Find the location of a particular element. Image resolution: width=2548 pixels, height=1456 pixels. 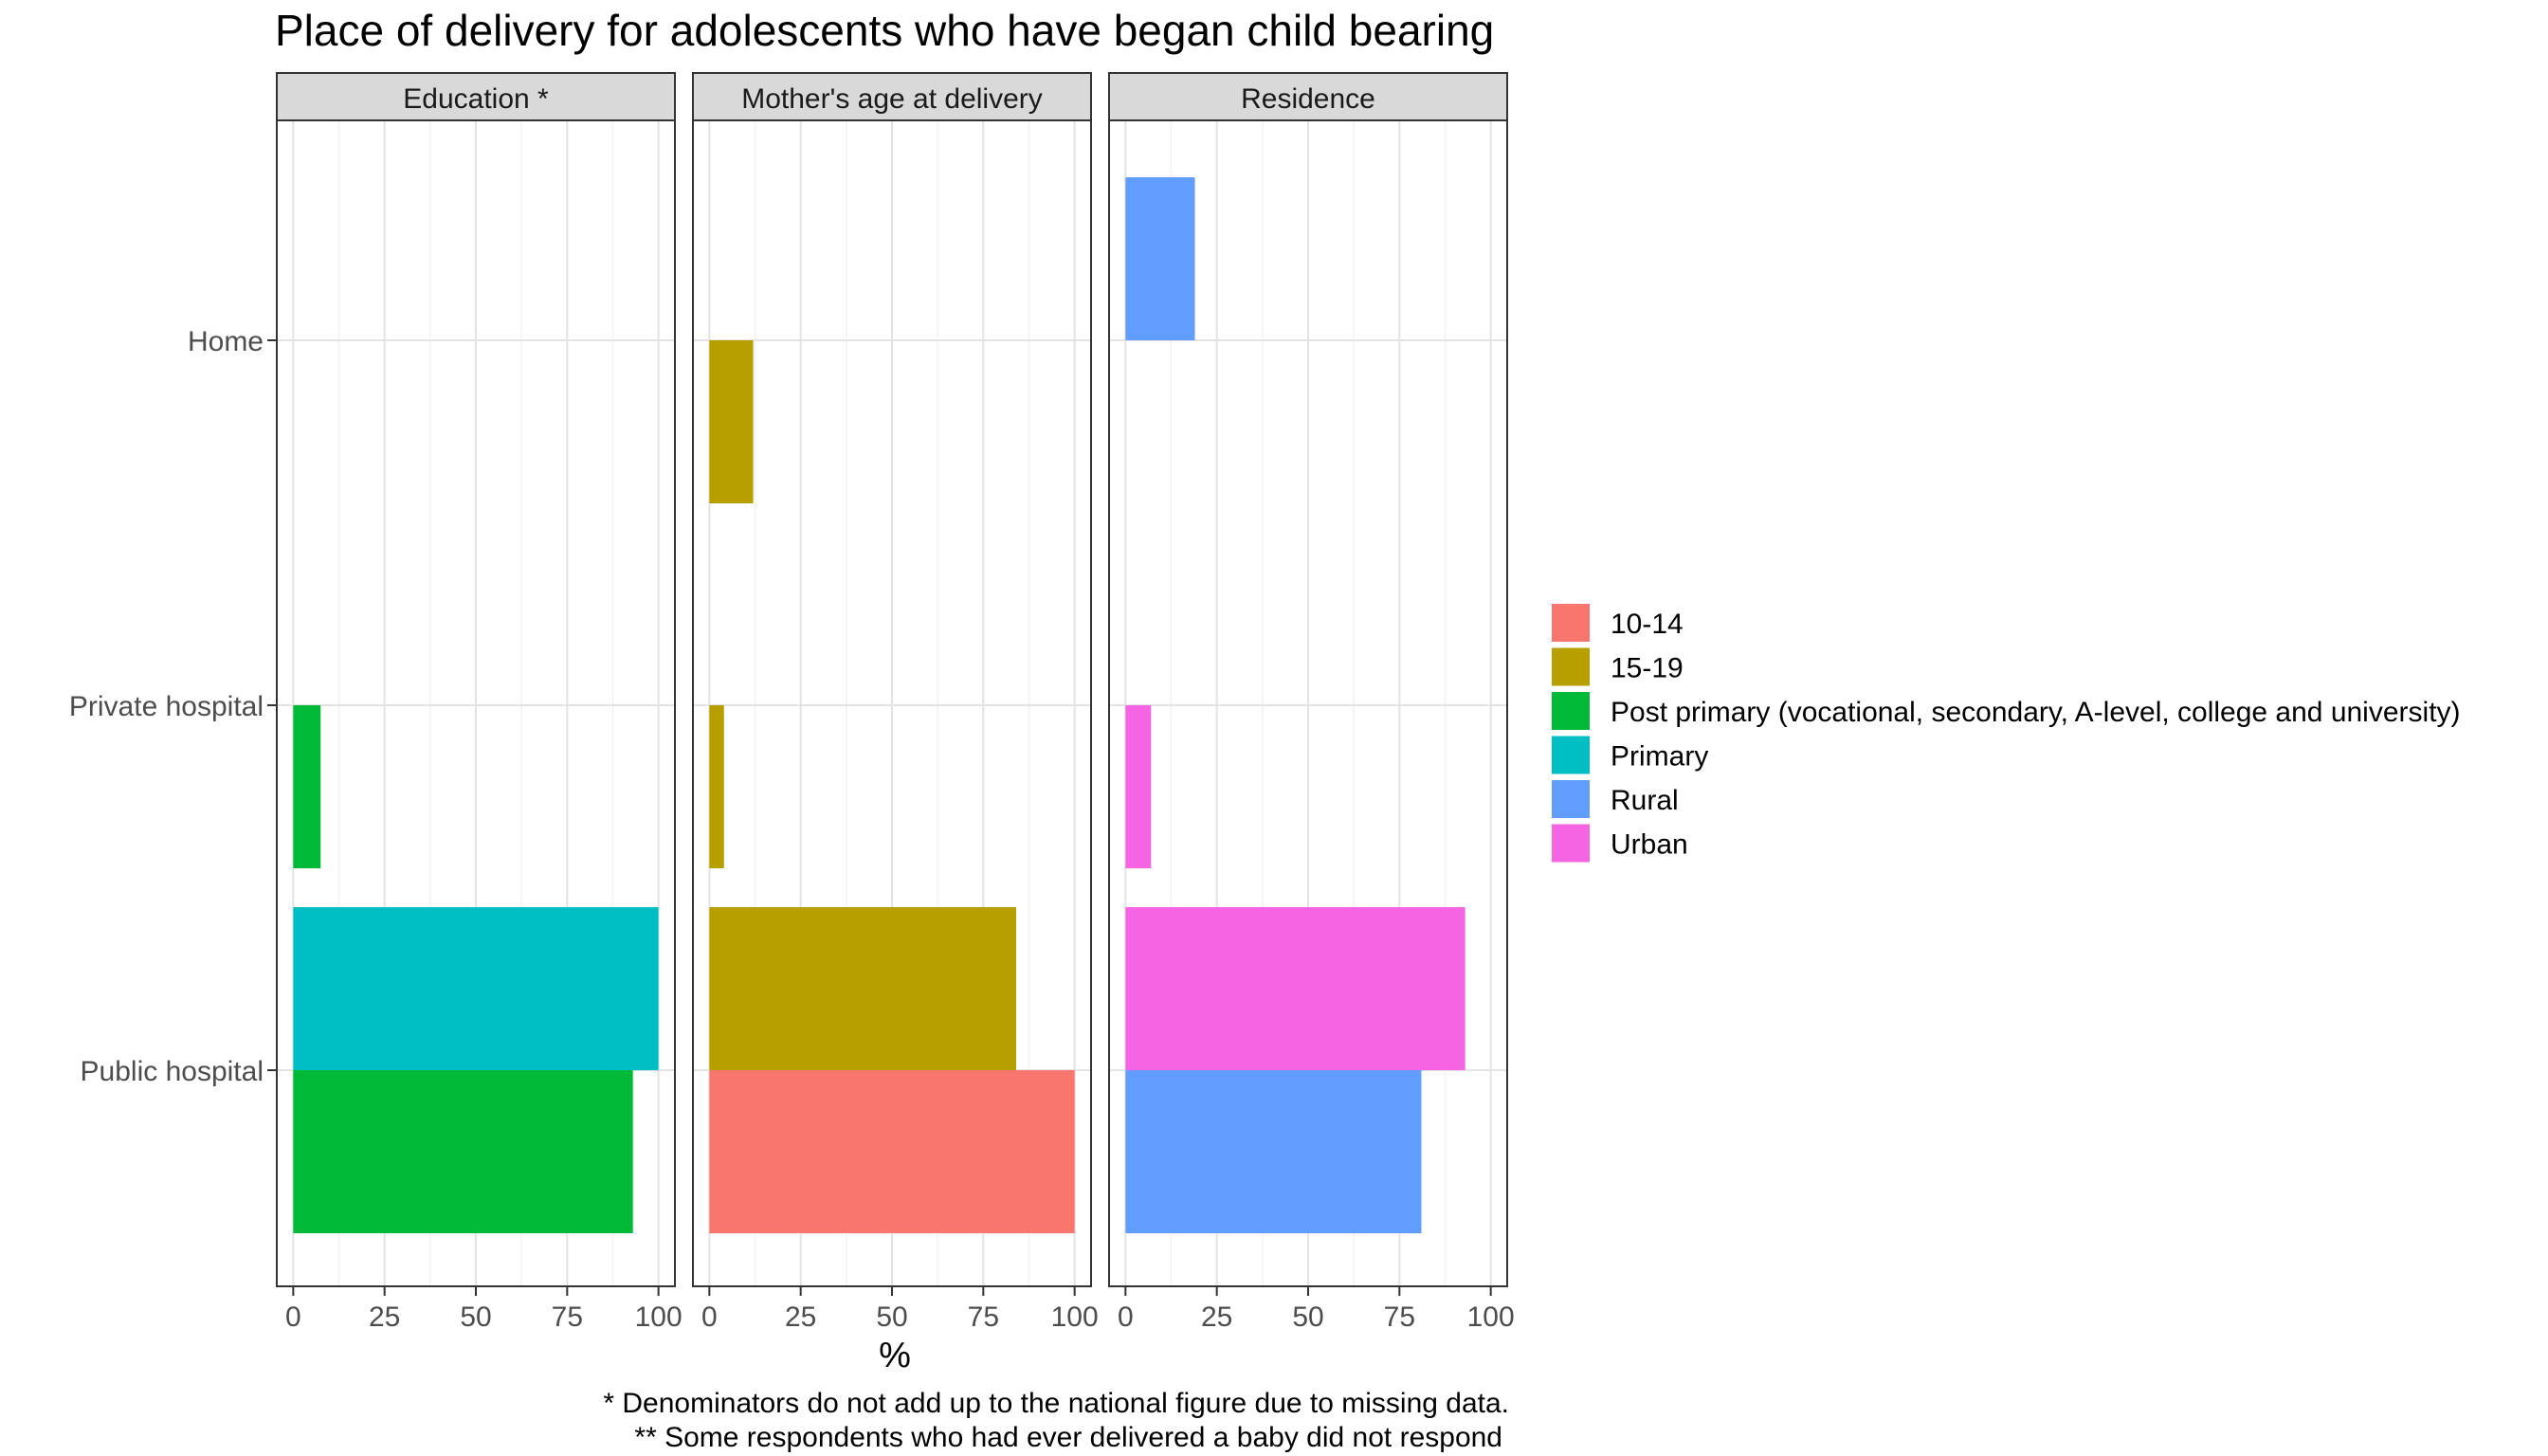

legend-key-post-primary-vocational-secondary-a-level-college-and-university is located at coordinates (1571, 711).